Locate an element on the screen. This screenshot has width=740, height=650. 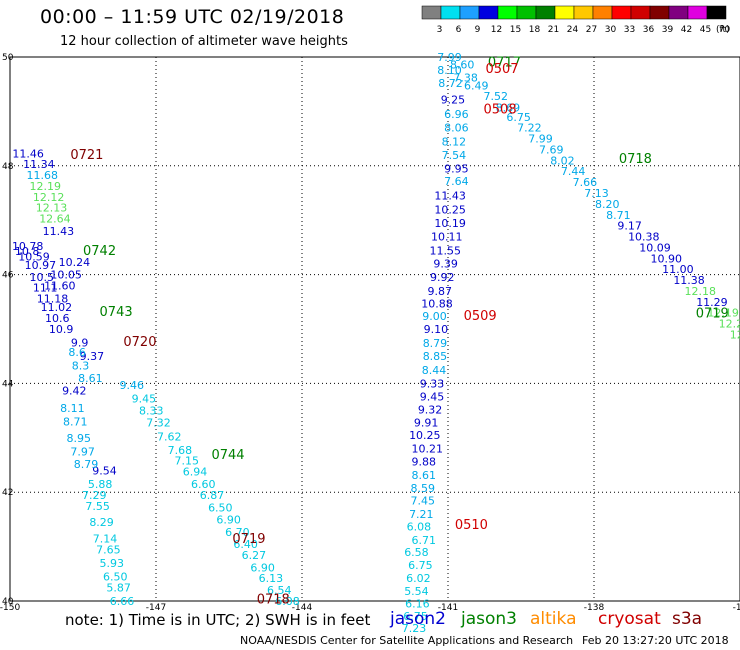
wave-height-label: 9.45 is located at coordinates (432, 396).